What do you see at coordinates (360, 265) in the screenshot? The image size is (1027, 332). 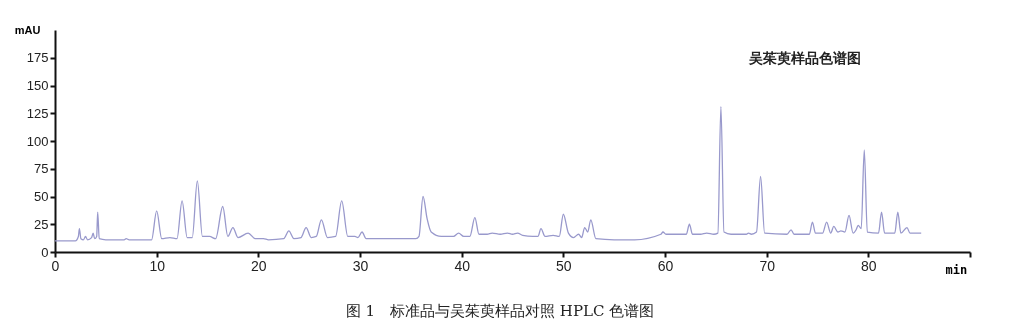 I see `x-tick-label: 30` at bounding box center [360, 265].